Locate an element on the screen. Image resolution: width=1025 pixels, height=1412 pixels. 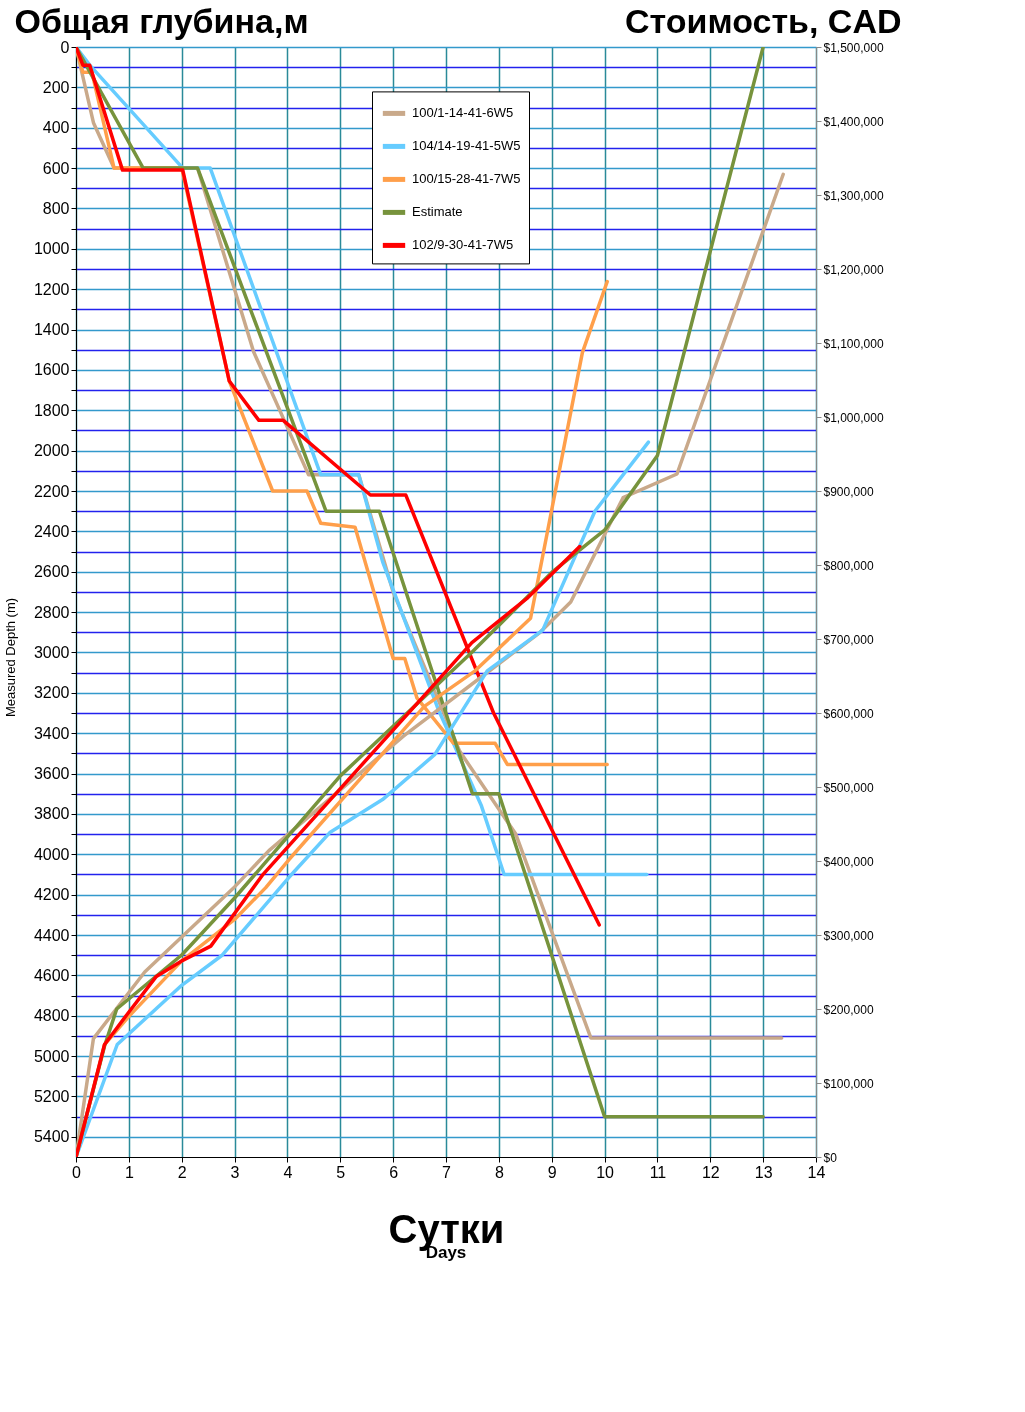
y2-tick-label: $100,000 is located at coordinates (848, 1083).